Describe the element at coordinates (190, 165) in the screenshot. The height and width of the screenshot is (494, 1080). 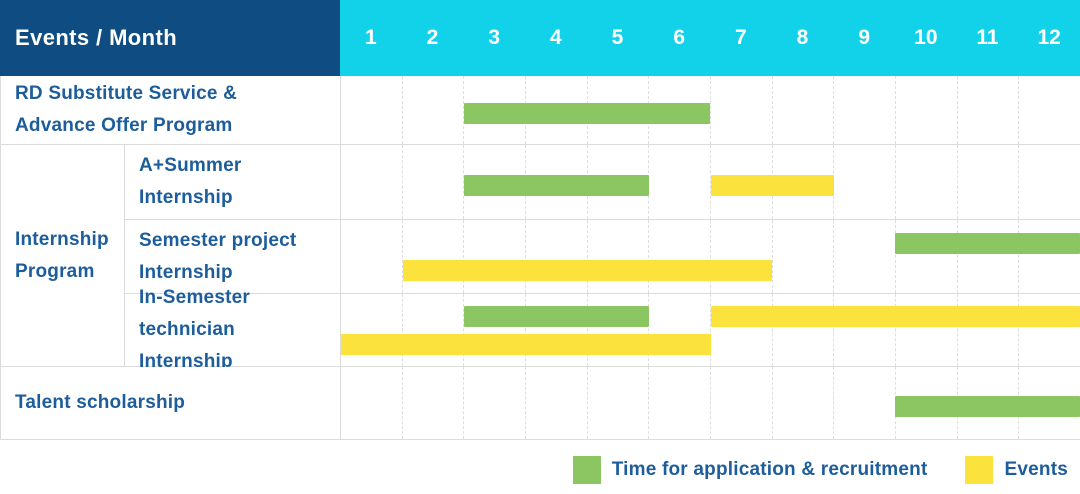
I see `row-label-line: A+Summer` at that location.